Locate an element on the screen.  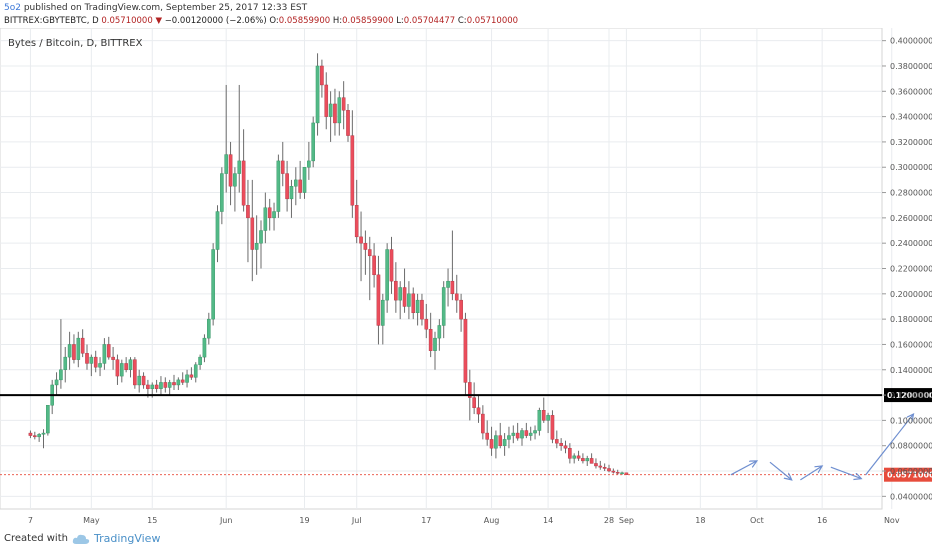
x-tick-label: 17 is located at coordinates (426, 520).